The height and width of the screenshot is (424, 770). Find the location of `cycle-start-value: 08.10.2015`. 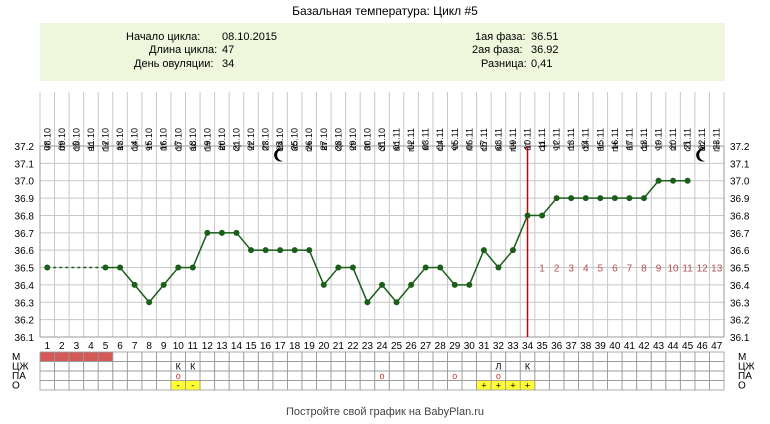

cycle-start-value: 08.10.2015 is located at coordinates (250, 37).